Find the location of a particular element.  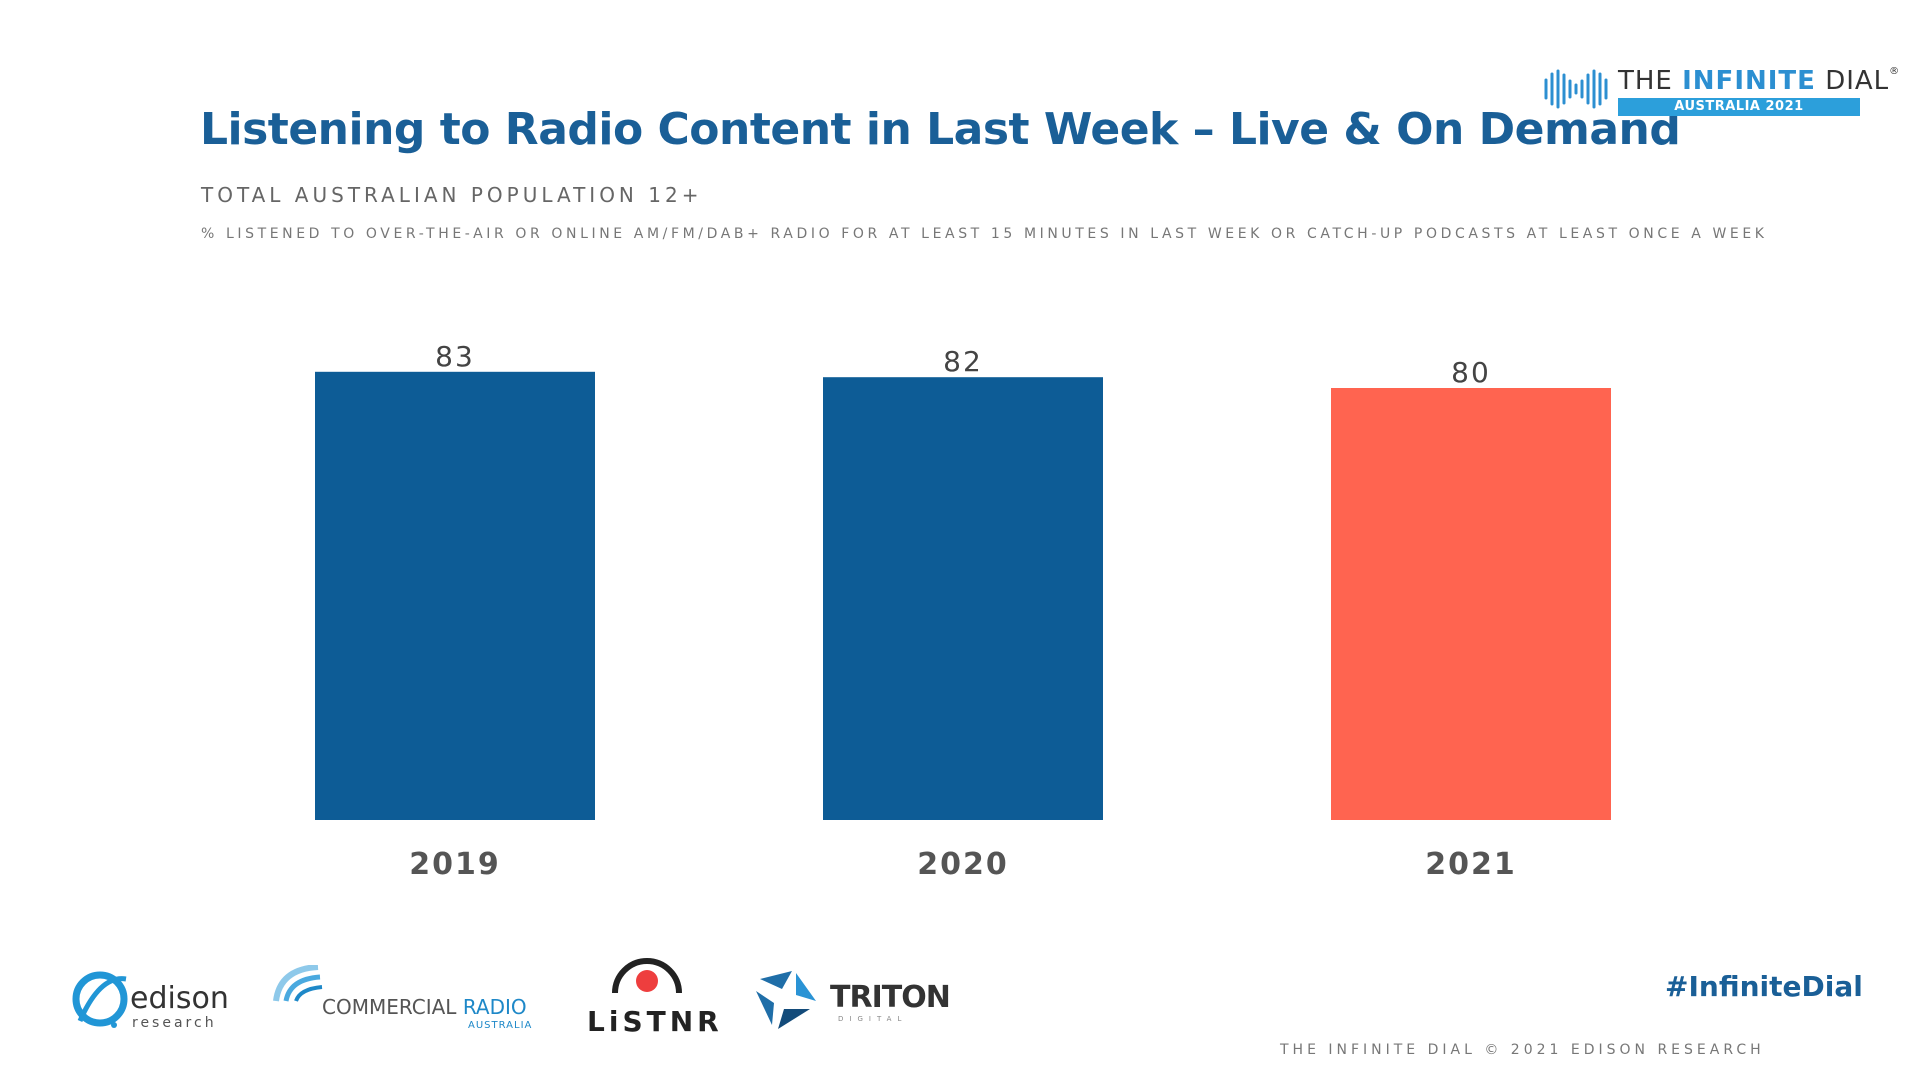

headphone-dot-icon is located at coordinates (647, 976).